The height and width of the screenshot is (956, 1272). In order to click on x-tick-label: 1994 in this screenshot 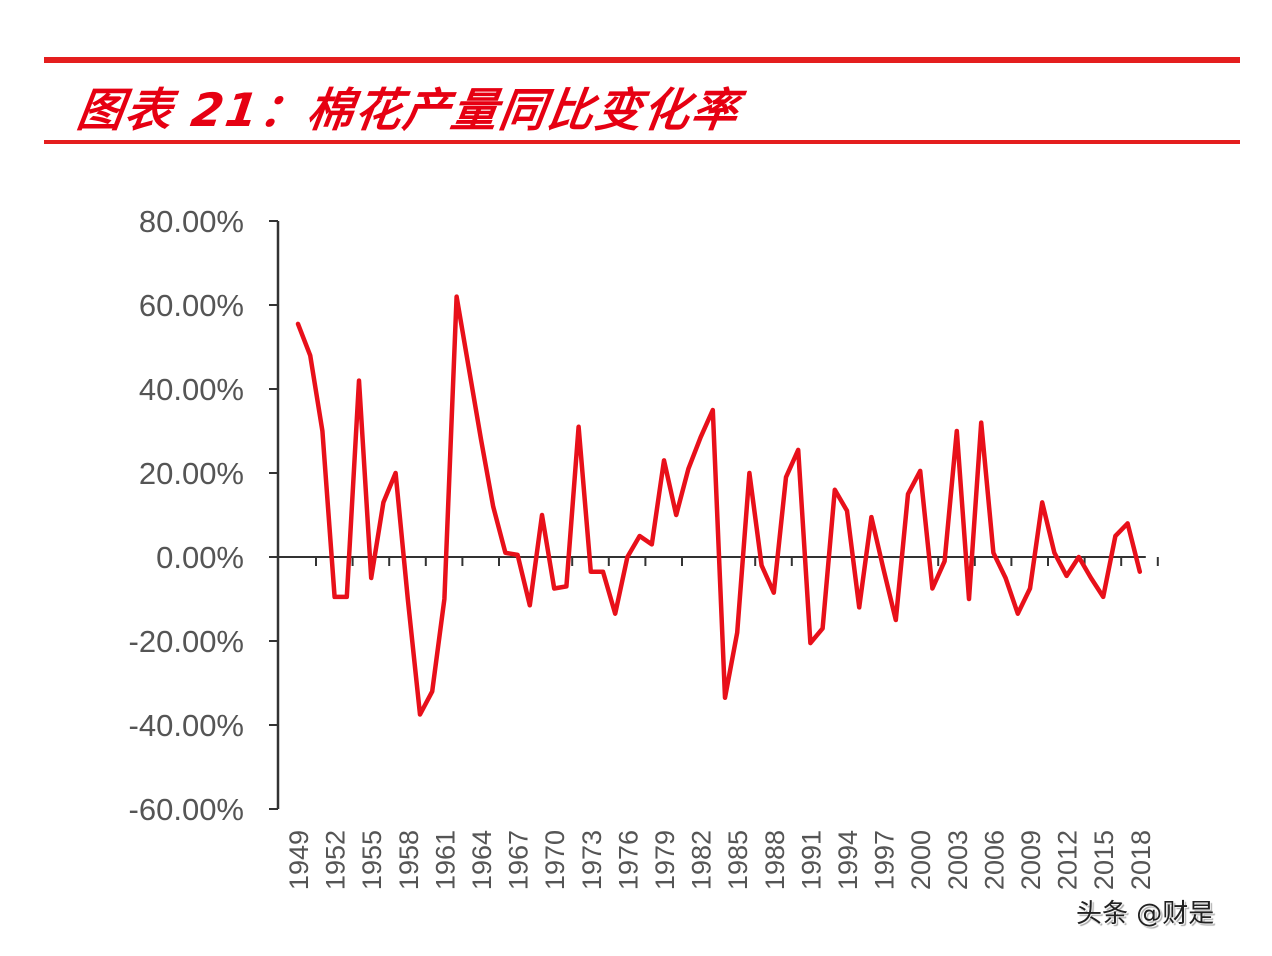, I will do `click(848, 860)`.